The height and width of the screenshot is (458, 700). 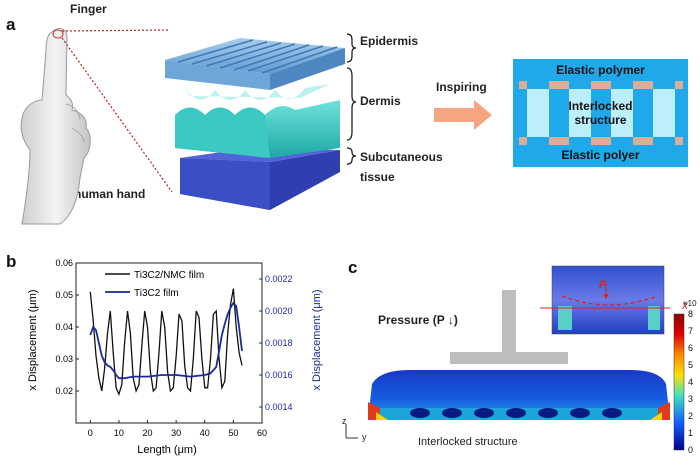 I want to click on schematic-middle-label-2: structure, so click(x=600, y=120).